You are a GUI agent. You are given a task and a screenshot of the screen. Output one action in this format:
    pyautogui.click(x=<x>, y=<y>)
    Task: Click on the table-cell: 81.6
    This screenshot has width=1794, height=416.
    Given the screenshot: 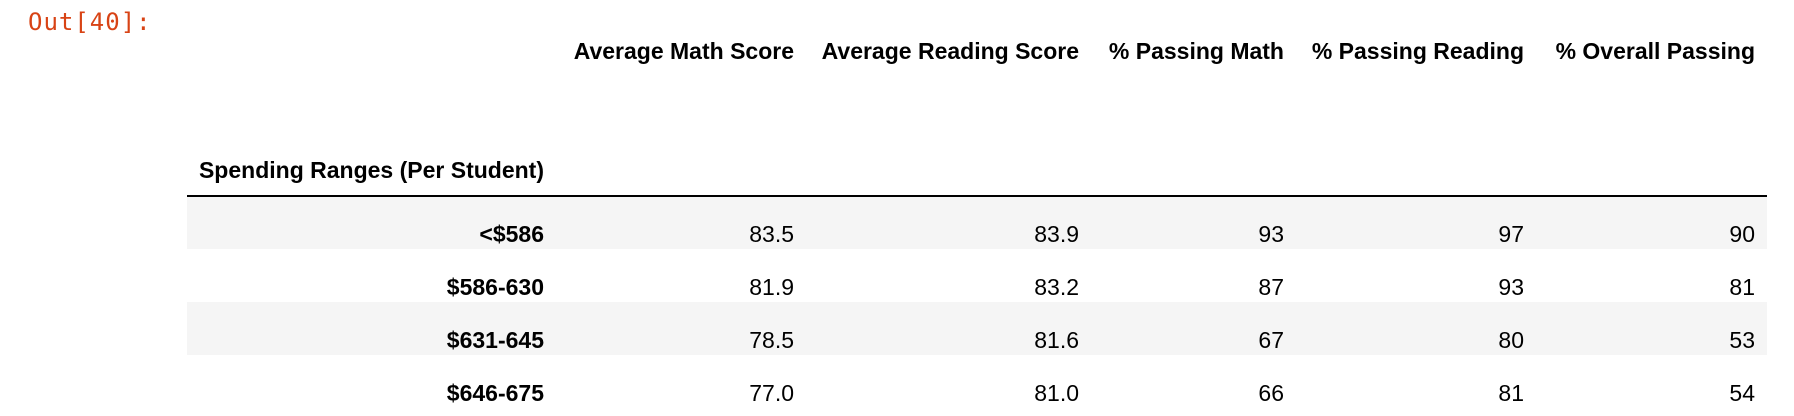 What is the action you would take?
    pyautogui.click(x=1056, y=340)
    